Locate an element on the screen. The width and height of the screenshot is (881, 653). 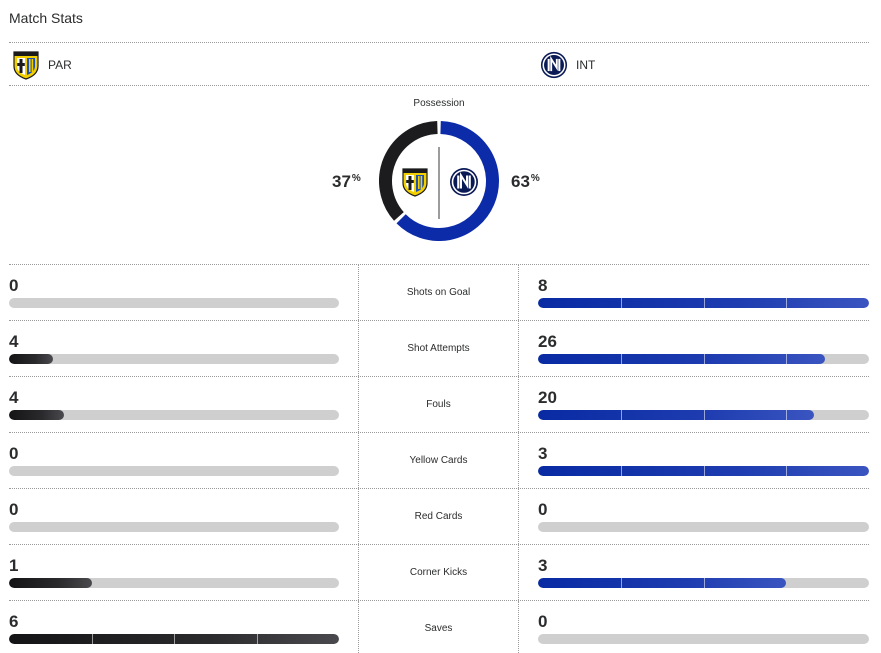
stat-row: 0 Yellow Cards 3 is located at coordinates (439, 461).